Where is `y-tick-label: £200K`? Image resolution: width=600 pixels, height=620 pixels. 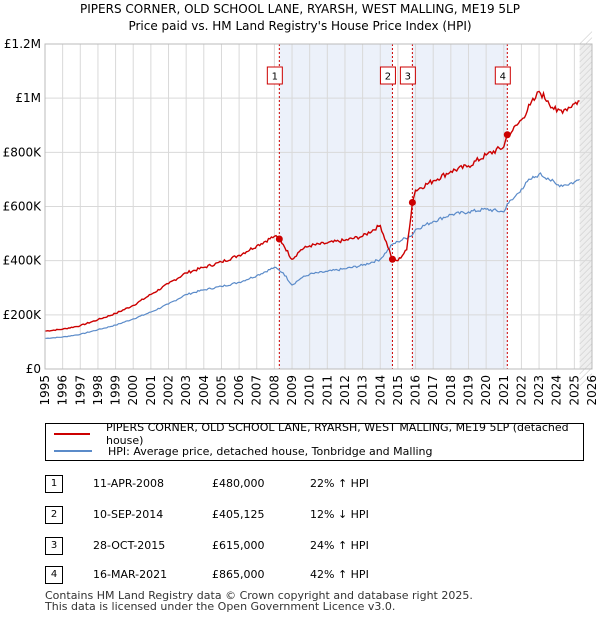
y-tick-label: £200K is located at coordinates (23, 315).